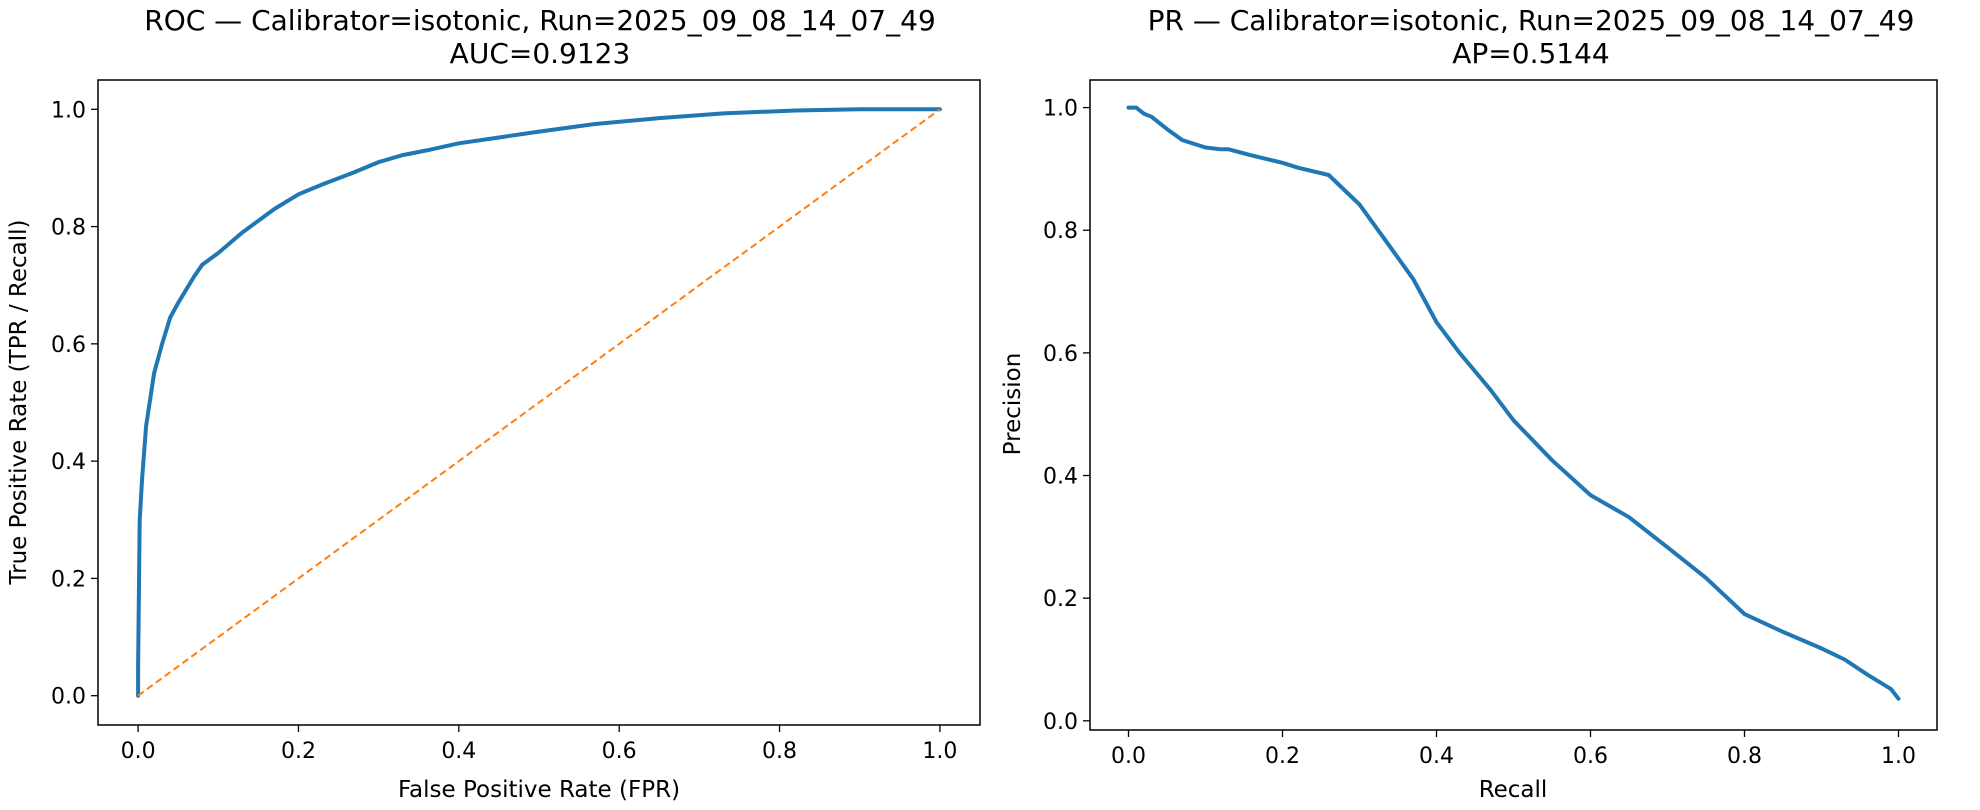  Describe the element at coordinates (68, 110) in the screenshot. I see `roc-y-tick-label: 1.0` at that location.